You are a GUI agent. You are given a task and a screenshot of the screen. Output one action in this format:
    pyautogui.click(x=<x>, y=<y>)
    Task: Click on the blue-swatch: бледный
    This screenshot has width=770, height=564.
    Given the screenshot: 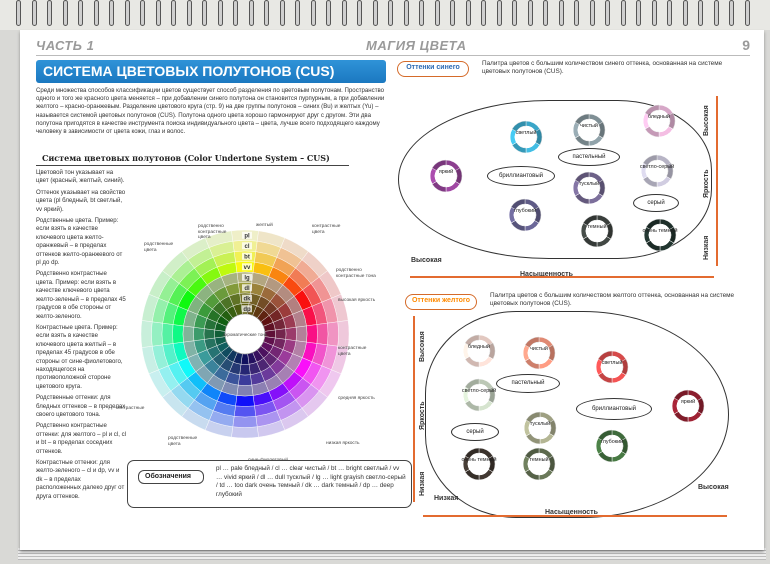 What is the action you would take?
    pyautogui.click(x=659, y=121)
    